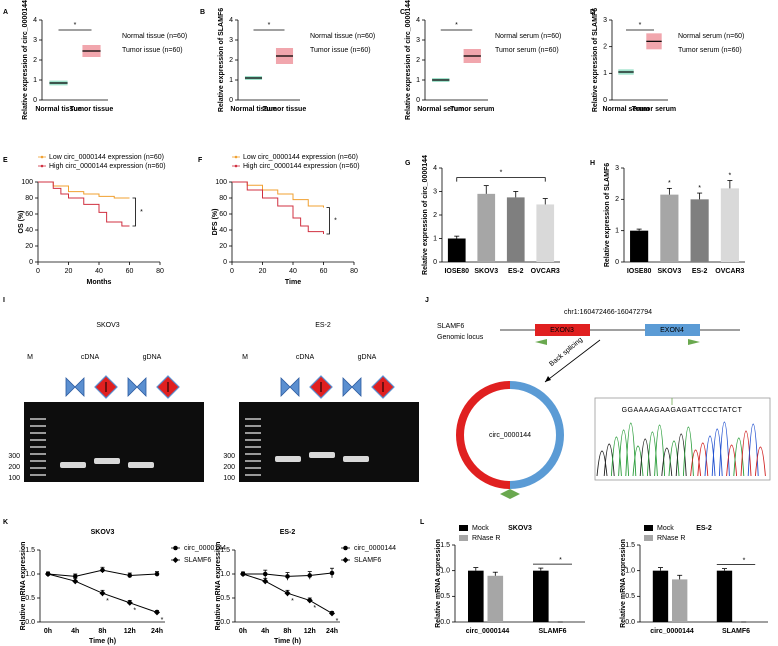 Image resolution: width=778 pixels, height=646 pixels. What do you see at coordinates (324, 271) in the screenshot?
I see `x-tick-label: 60` at bounding box center [324, 271].